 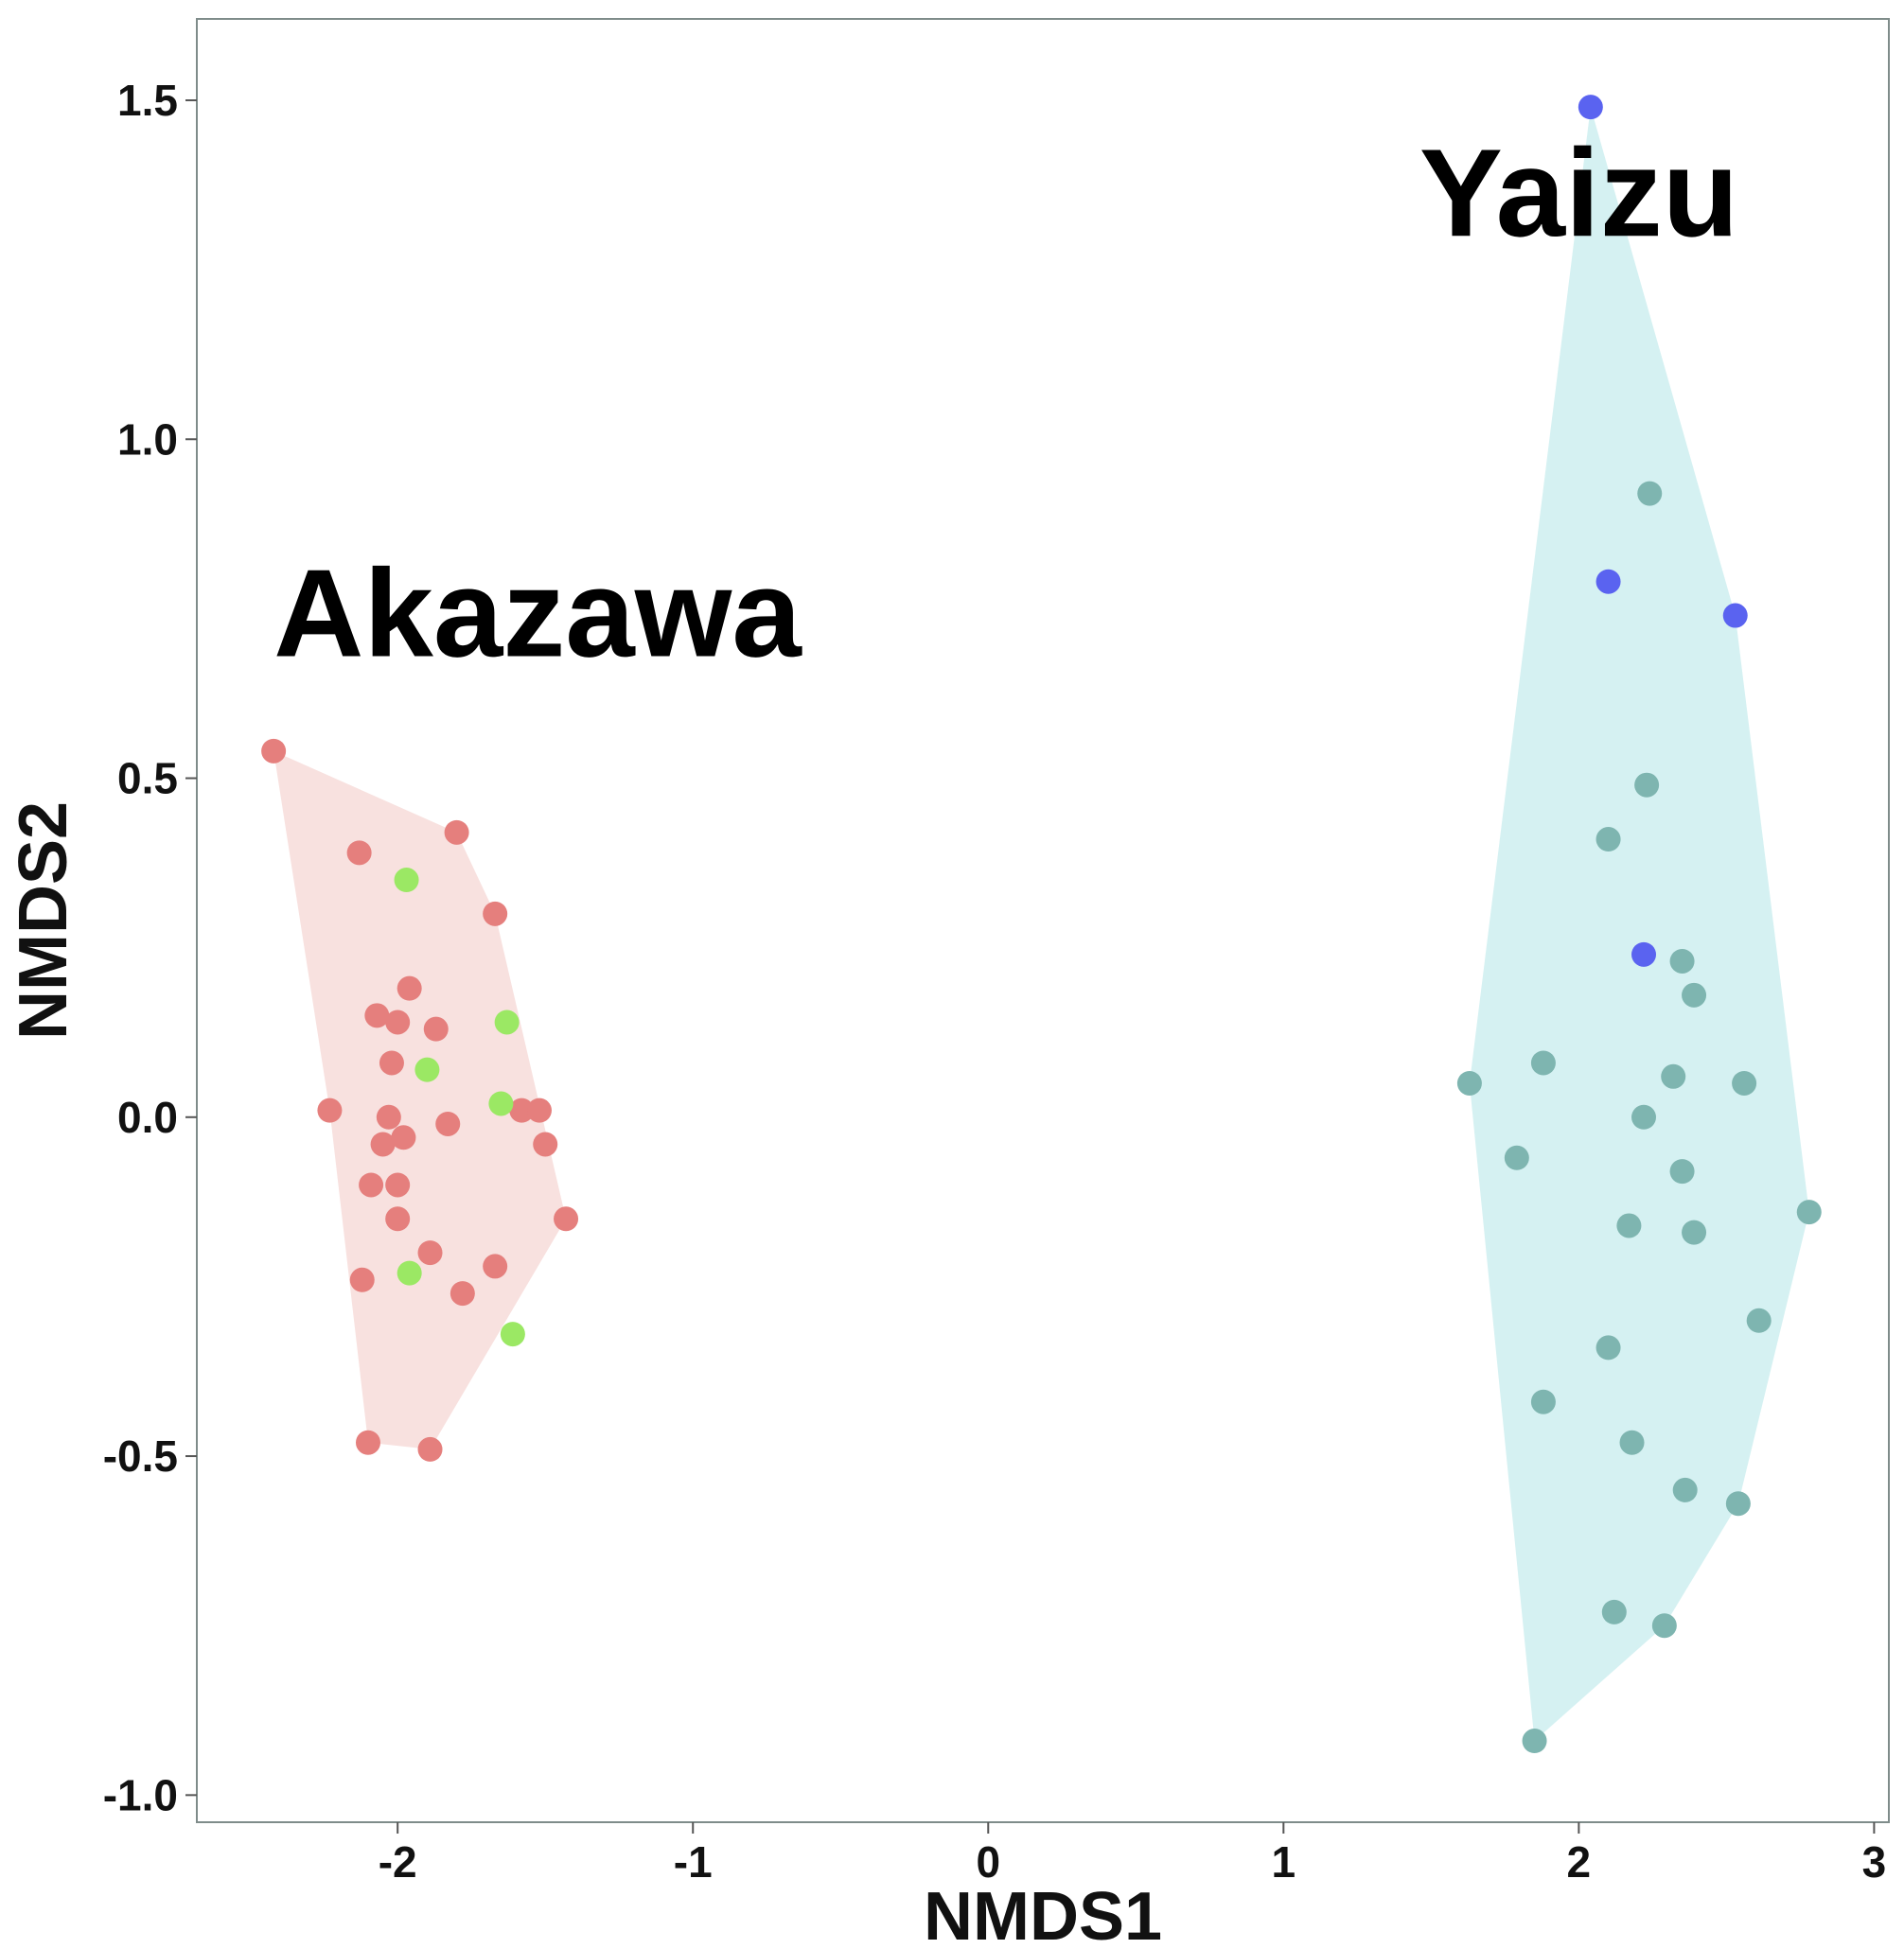 I want to click on y-tick-label: 0.0, so click(x=147, y=1117).